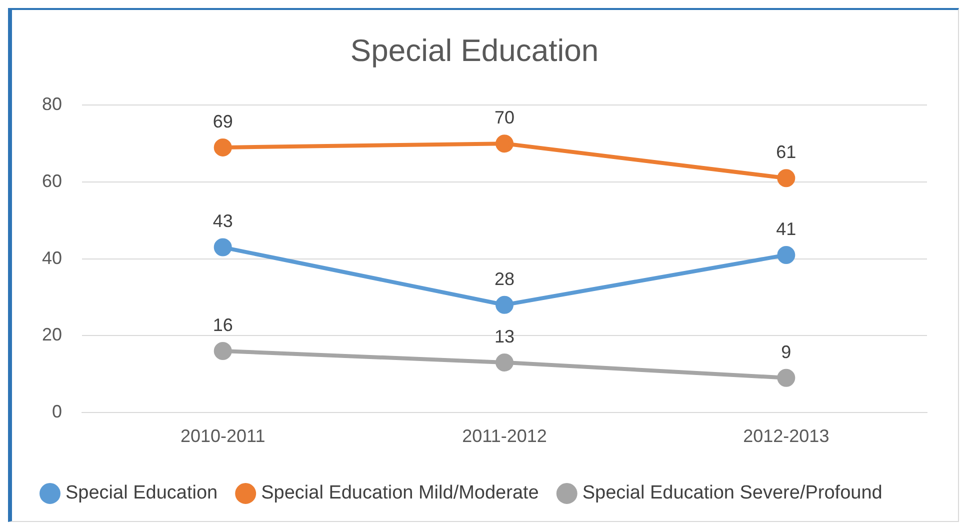  I want to click on data-label: 13, so click(504, 336).